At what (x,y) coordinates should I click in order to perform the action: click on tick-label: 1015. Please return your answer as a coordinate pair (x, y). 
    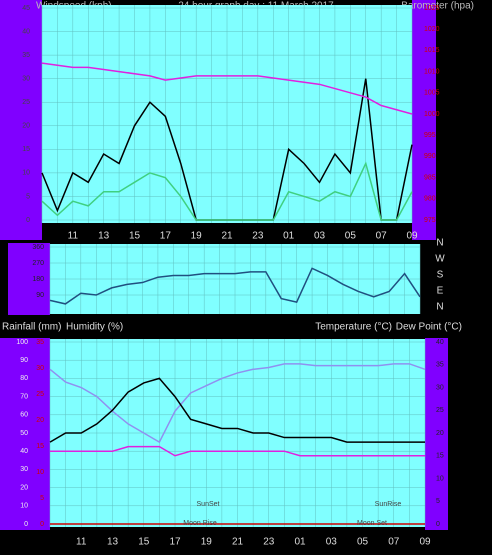
    Looking at the image, I should click on (432, 50).